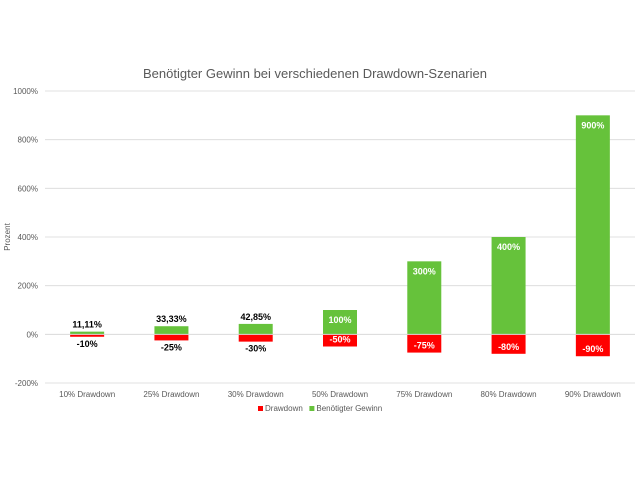  Describe the element at coordinates (255, 349) in the screenshot. I see `data-label-drawdown: -30%` at that location.